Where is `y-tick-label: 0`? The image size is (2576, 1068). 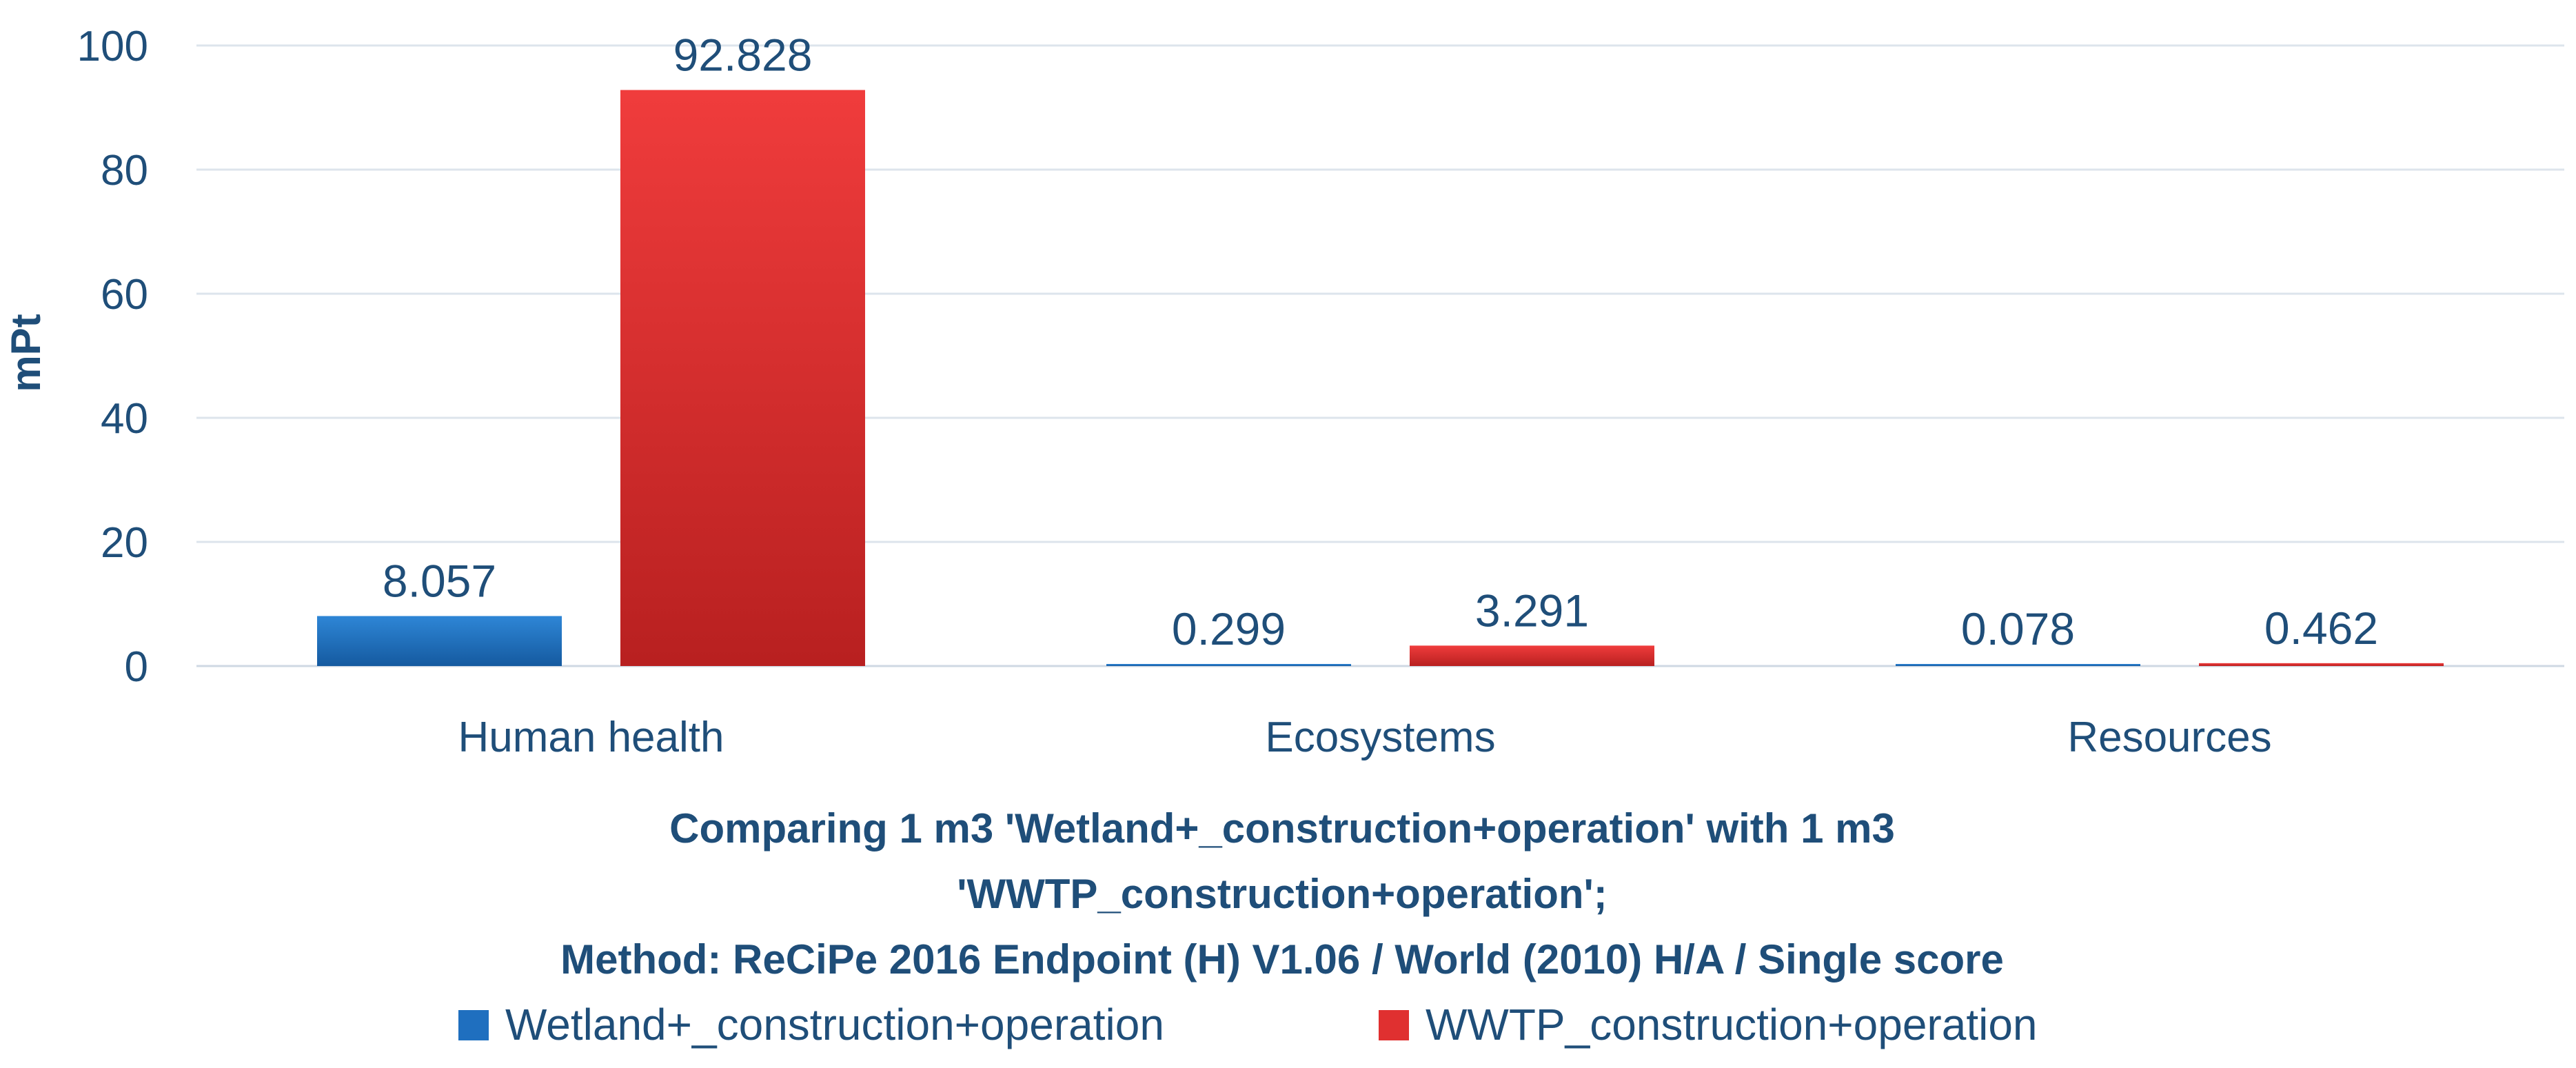 y-tick-label: 0 is located at coordinates (136, 667).